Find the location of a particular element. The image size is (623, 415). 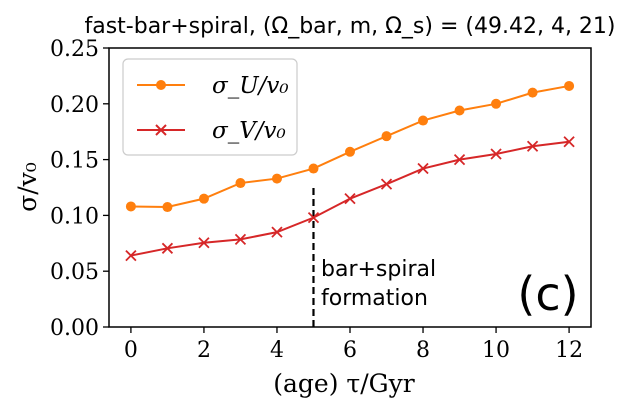

x-tick-label: 8 is located at coordinates (423, 350).